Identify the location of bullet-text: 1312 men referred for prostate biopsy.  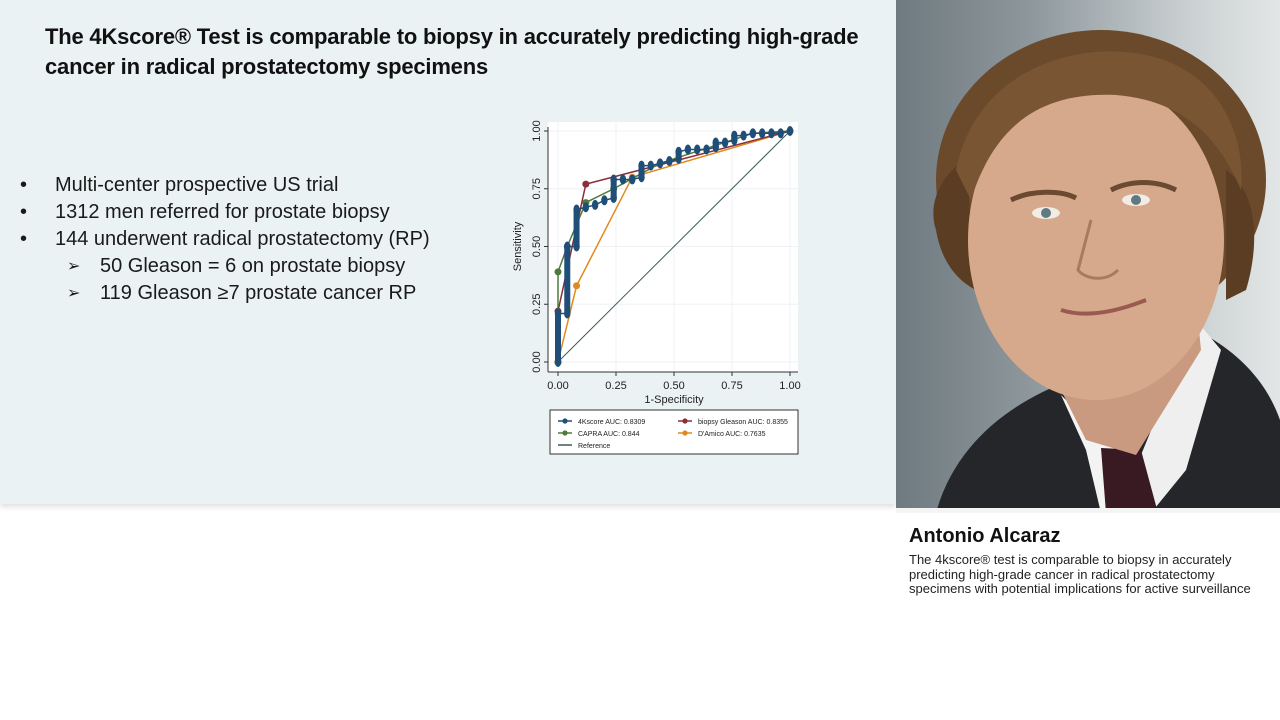
(222, 212).